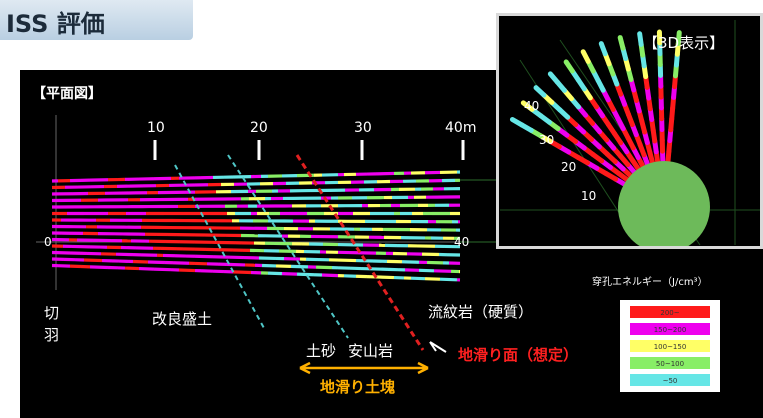  Describe the element at coordinates (156, 128) in the screenshot. I see `scale-tick-label: 10` at that location.